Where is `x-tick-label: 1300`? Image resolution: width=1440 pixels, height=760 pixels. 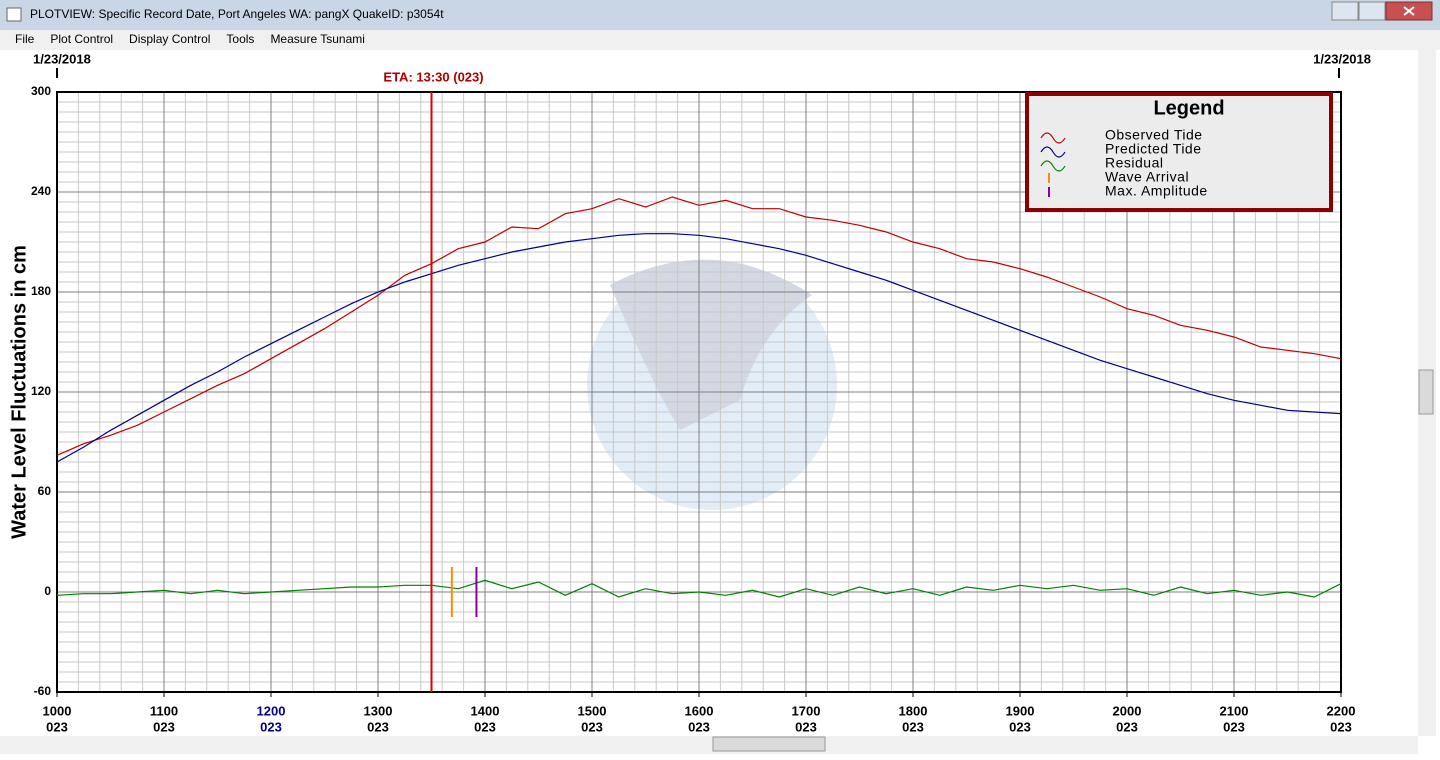 x-tick-label: 1300 is located at coordinates (378, 710).